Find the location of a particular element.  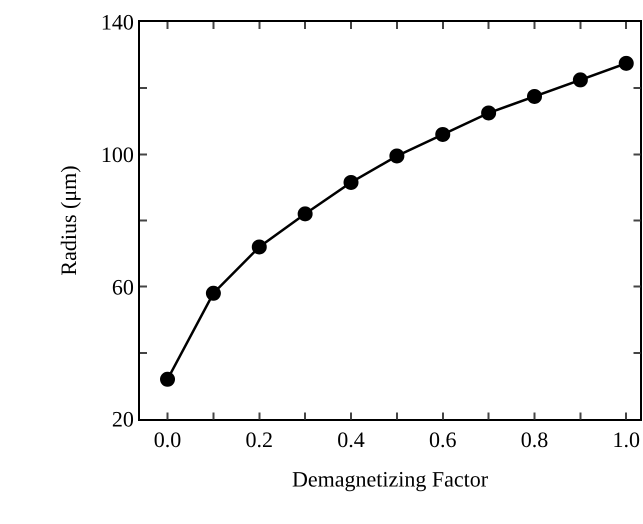

y-tick-label: 100 is located at coordinates (117, 155).